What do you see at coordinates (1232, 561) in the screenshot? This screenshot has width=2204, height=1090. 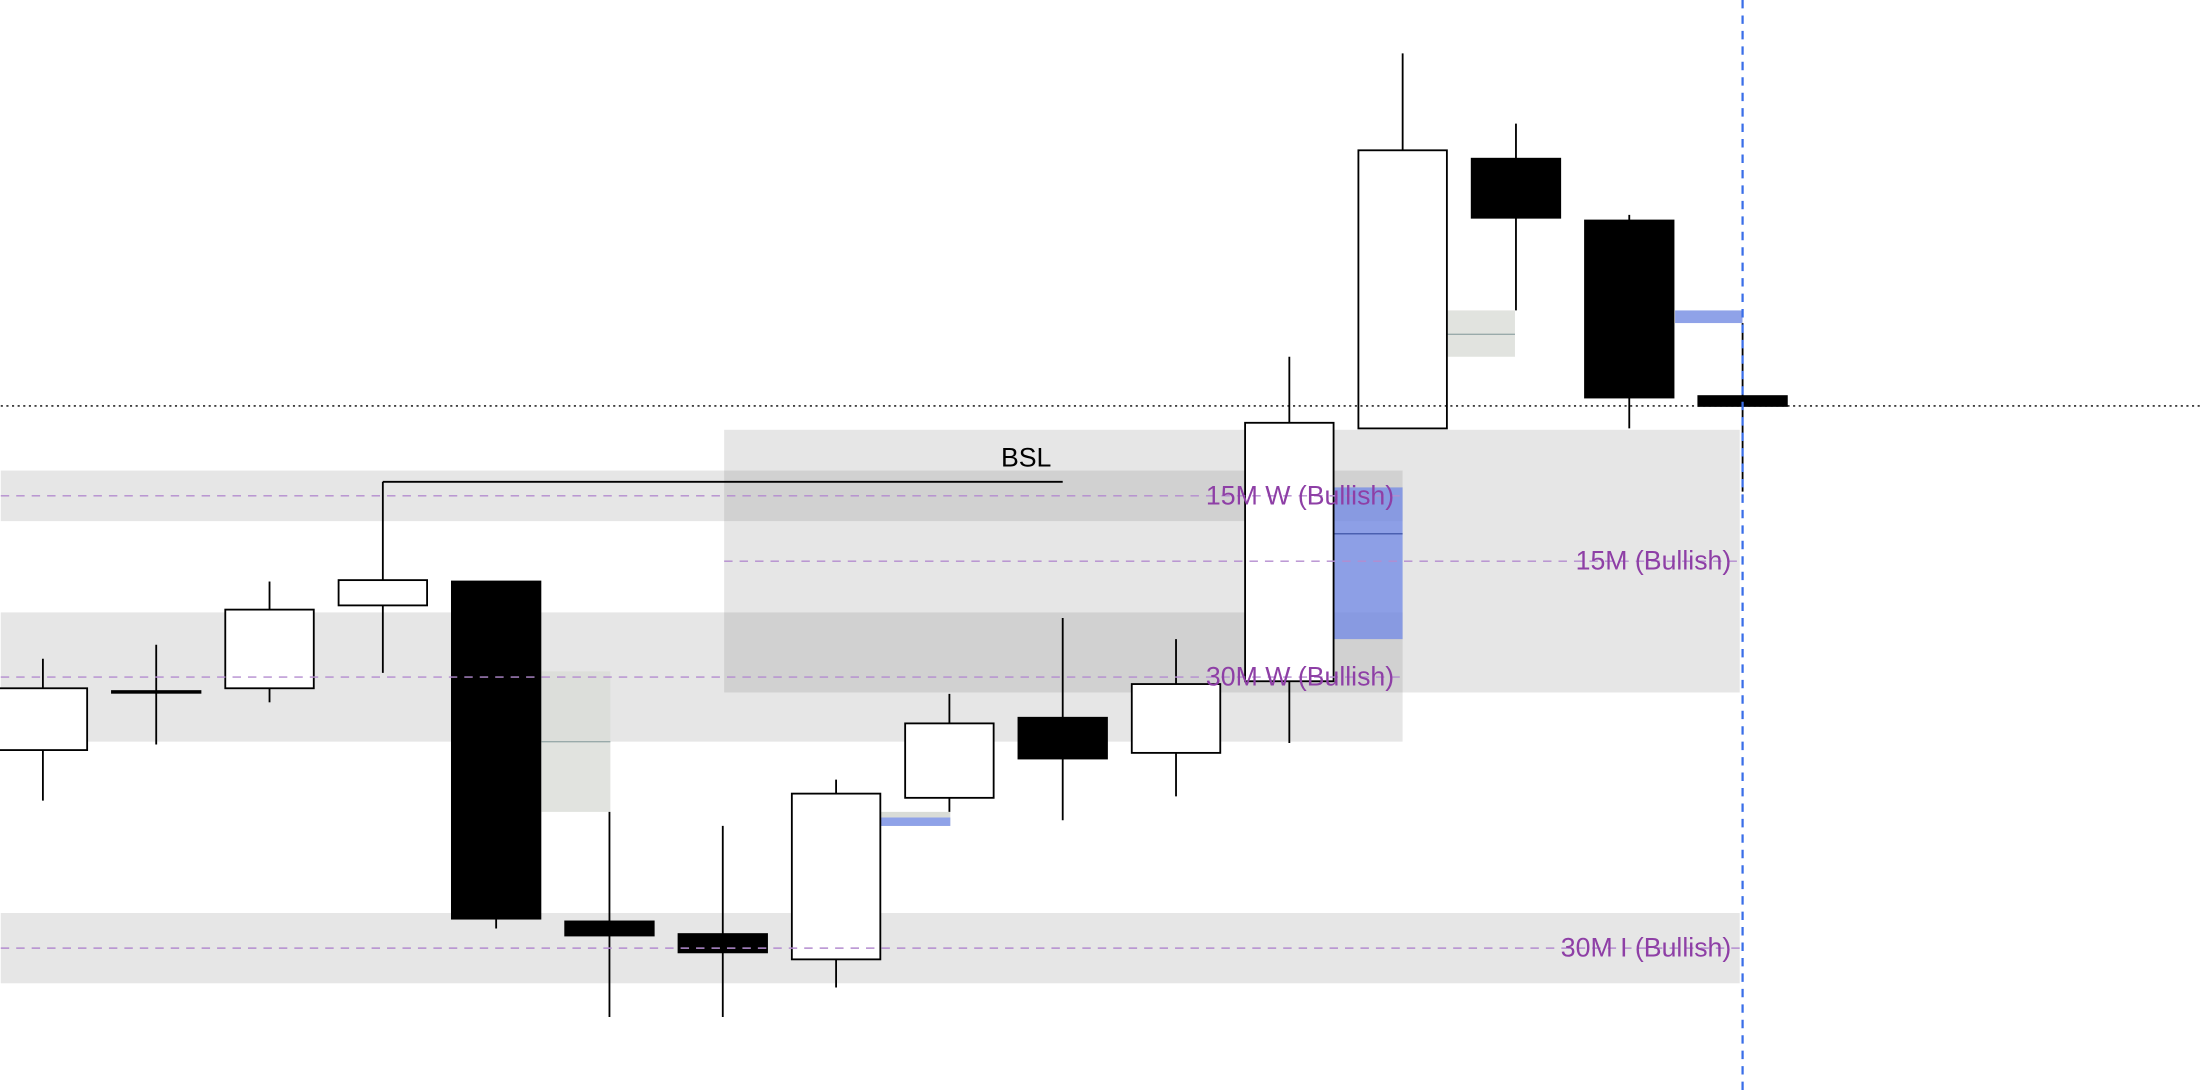 I see `zone` at bounding box center [1232, 561].